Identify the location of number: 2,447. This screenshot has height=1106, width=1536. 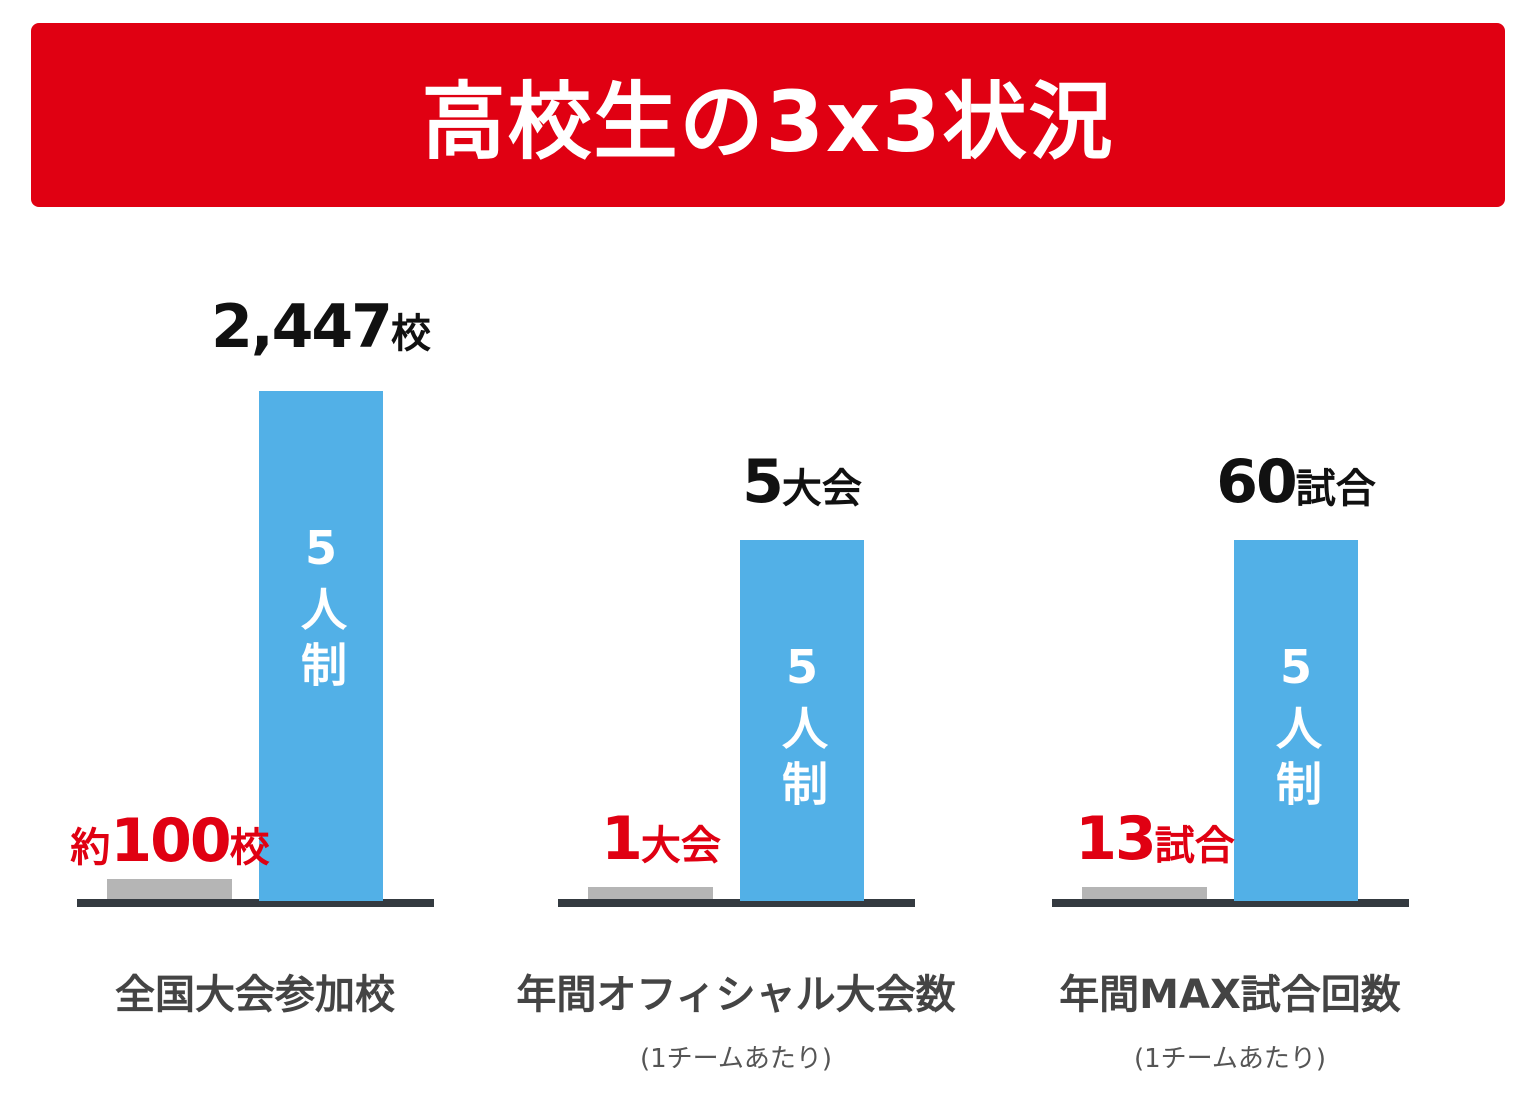
(302, 327).